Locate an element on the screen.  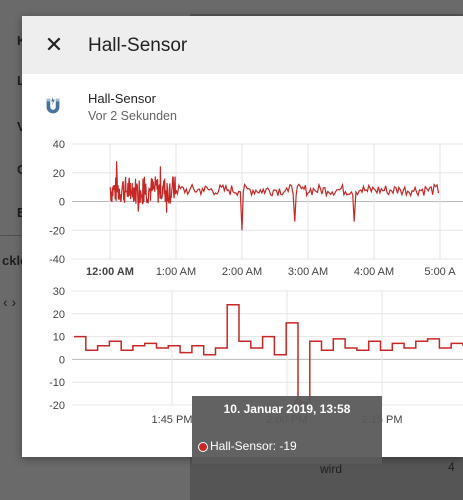
series-line-hall-sensor is located at coordinates (274, 196).